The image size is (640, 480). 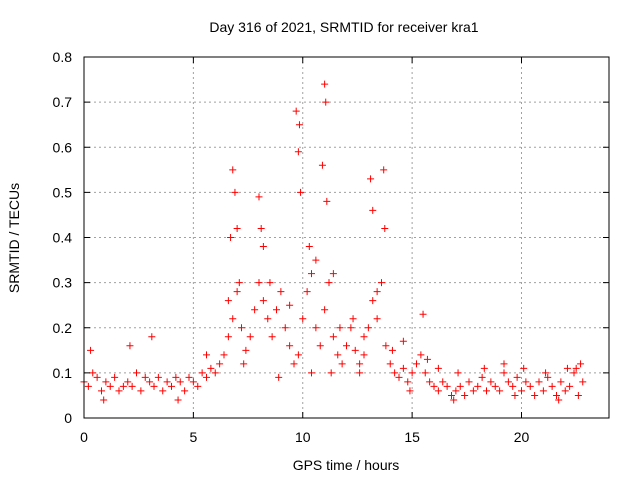 I want to click on y-tick-label: 0.3, so click(x=63, y=283).